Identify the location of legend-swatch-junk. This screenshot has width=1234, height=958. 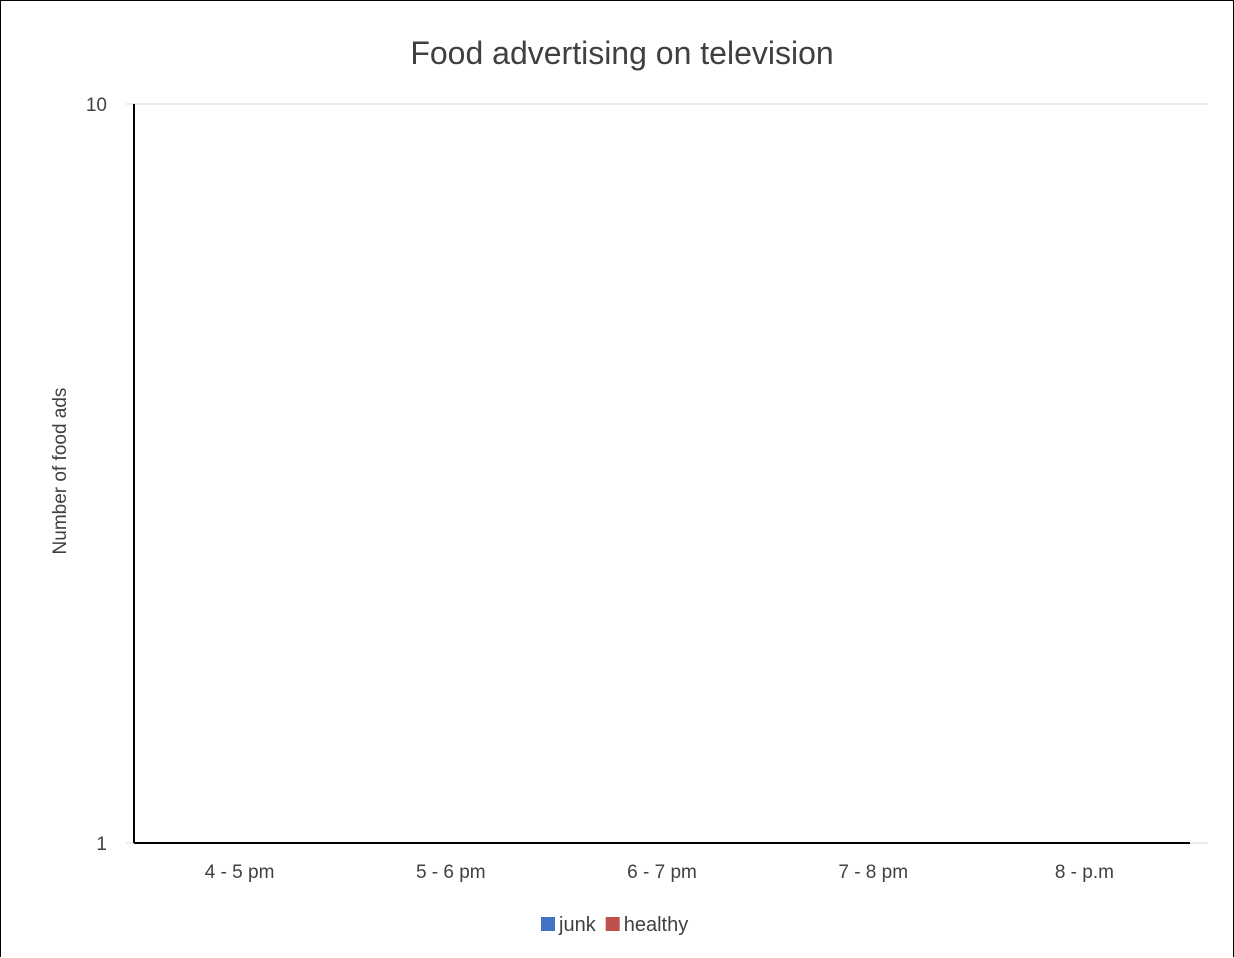
(548, 924).